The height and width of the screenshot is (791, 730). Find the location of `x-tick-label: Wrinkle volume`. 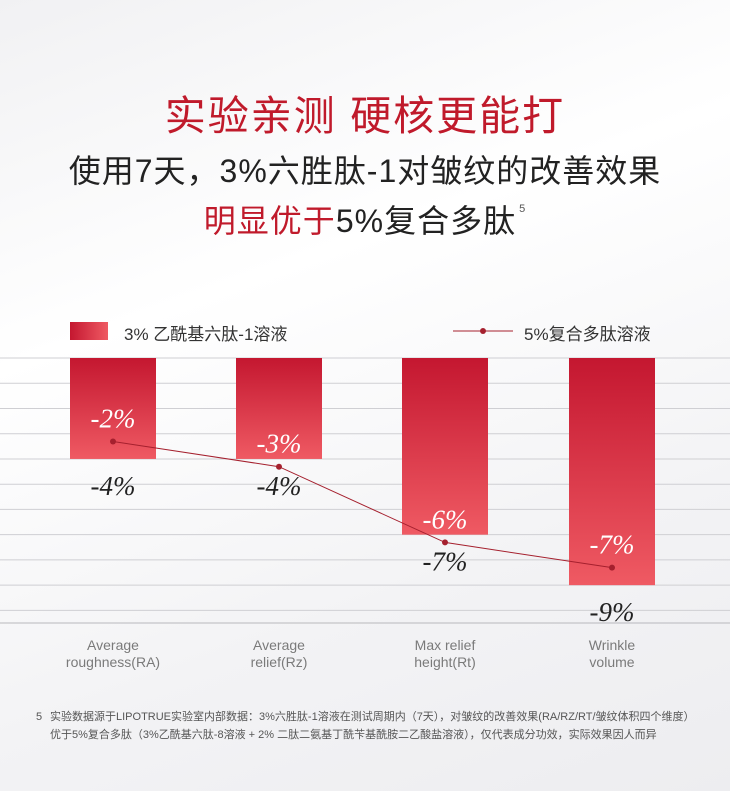

x-tick-label: Wrinkle volume is located at coordinates (612, 653).